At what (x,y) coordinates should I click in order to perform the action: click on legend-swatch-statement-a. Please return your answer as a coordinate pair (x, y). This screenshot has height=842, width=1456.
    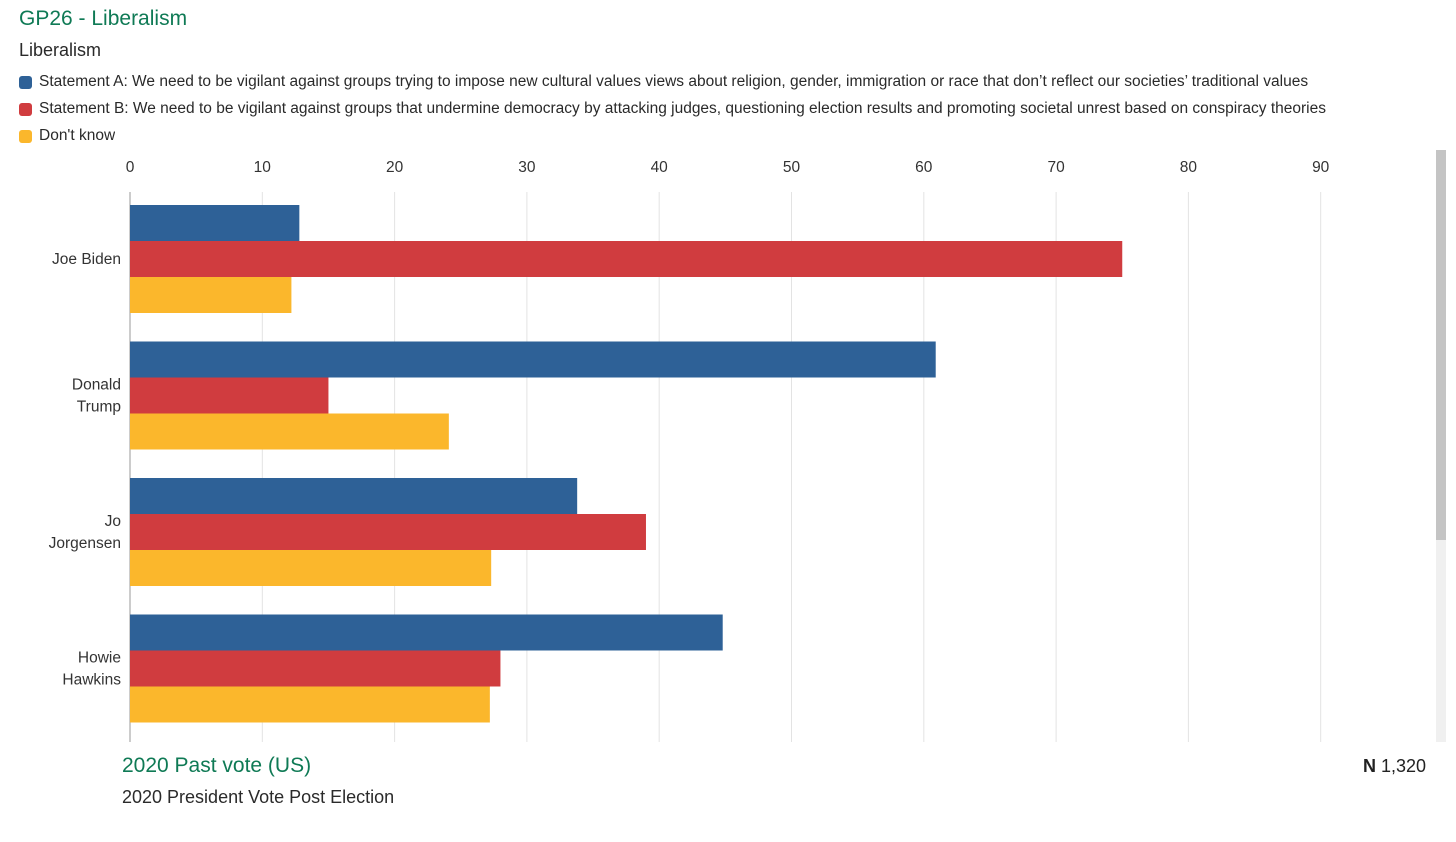
    Looking at the image, I should click on (25, 82).